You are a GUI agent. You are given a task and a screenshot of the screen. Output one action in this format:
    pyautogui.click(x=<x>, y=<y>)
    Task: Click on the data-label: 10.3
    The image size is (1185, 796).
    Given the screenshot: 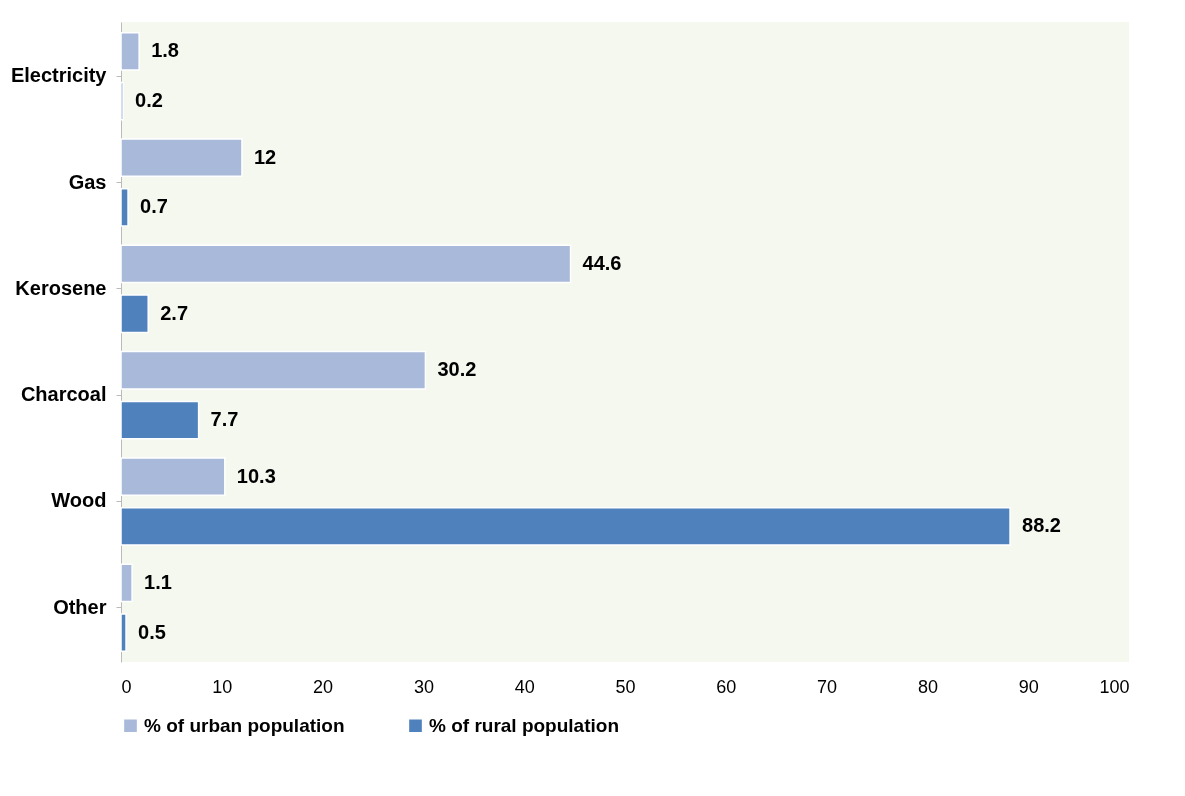 What is the action you would take?
    pyautogui.click(x=256, y=475)
    